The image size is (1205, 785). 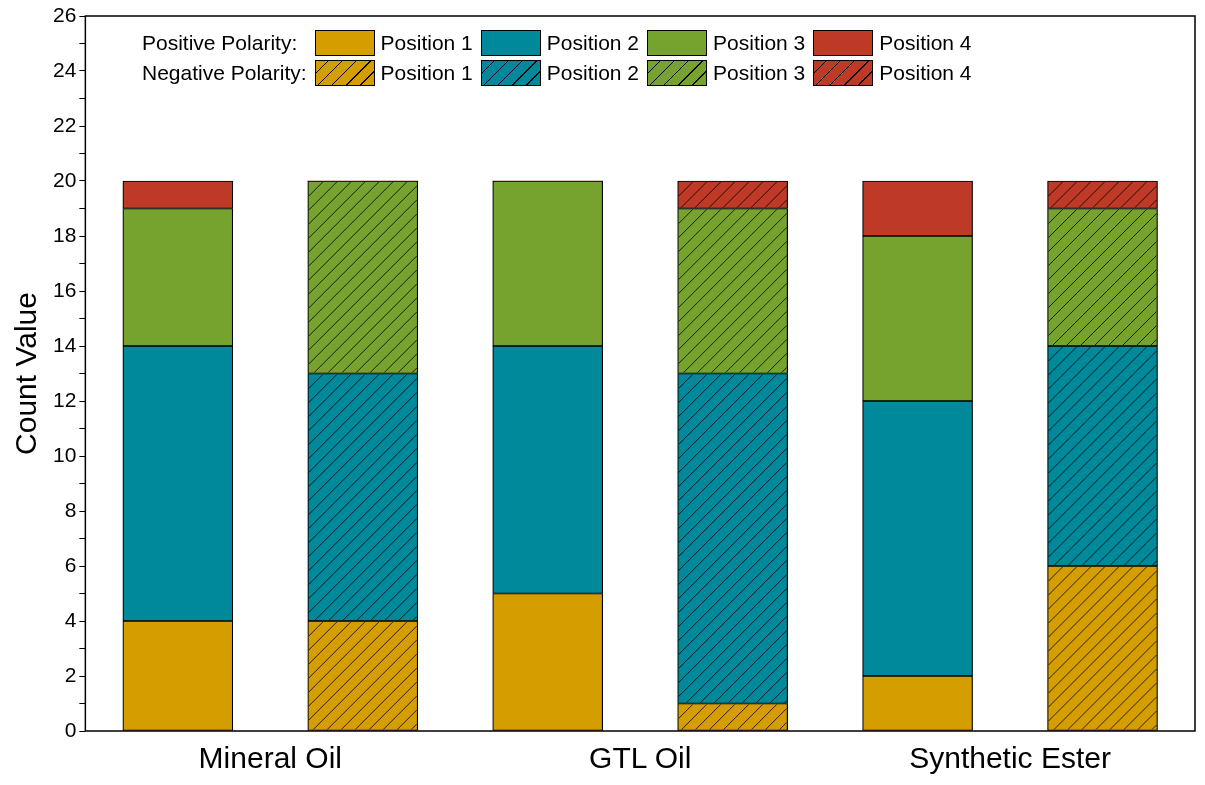 I want to click on x-tick-label: Mineral Oil, so click(x=270, y=758).